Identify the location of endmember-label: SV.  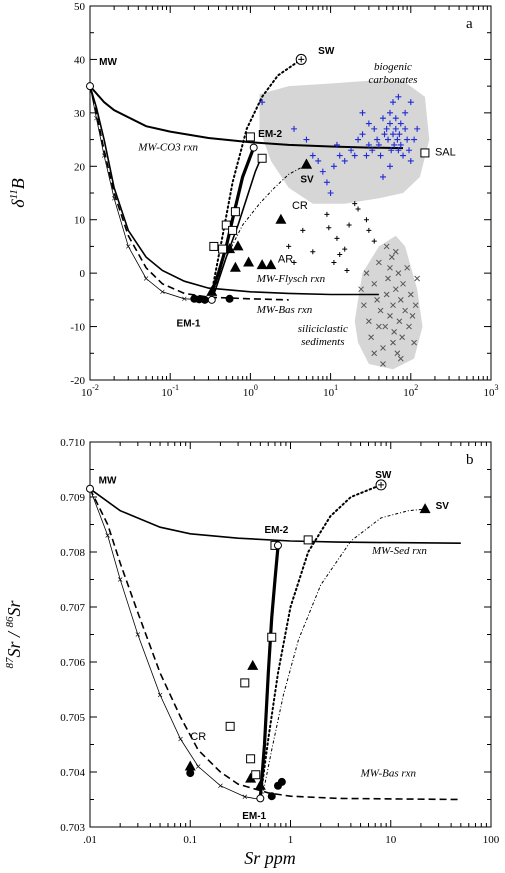
(307, 179).